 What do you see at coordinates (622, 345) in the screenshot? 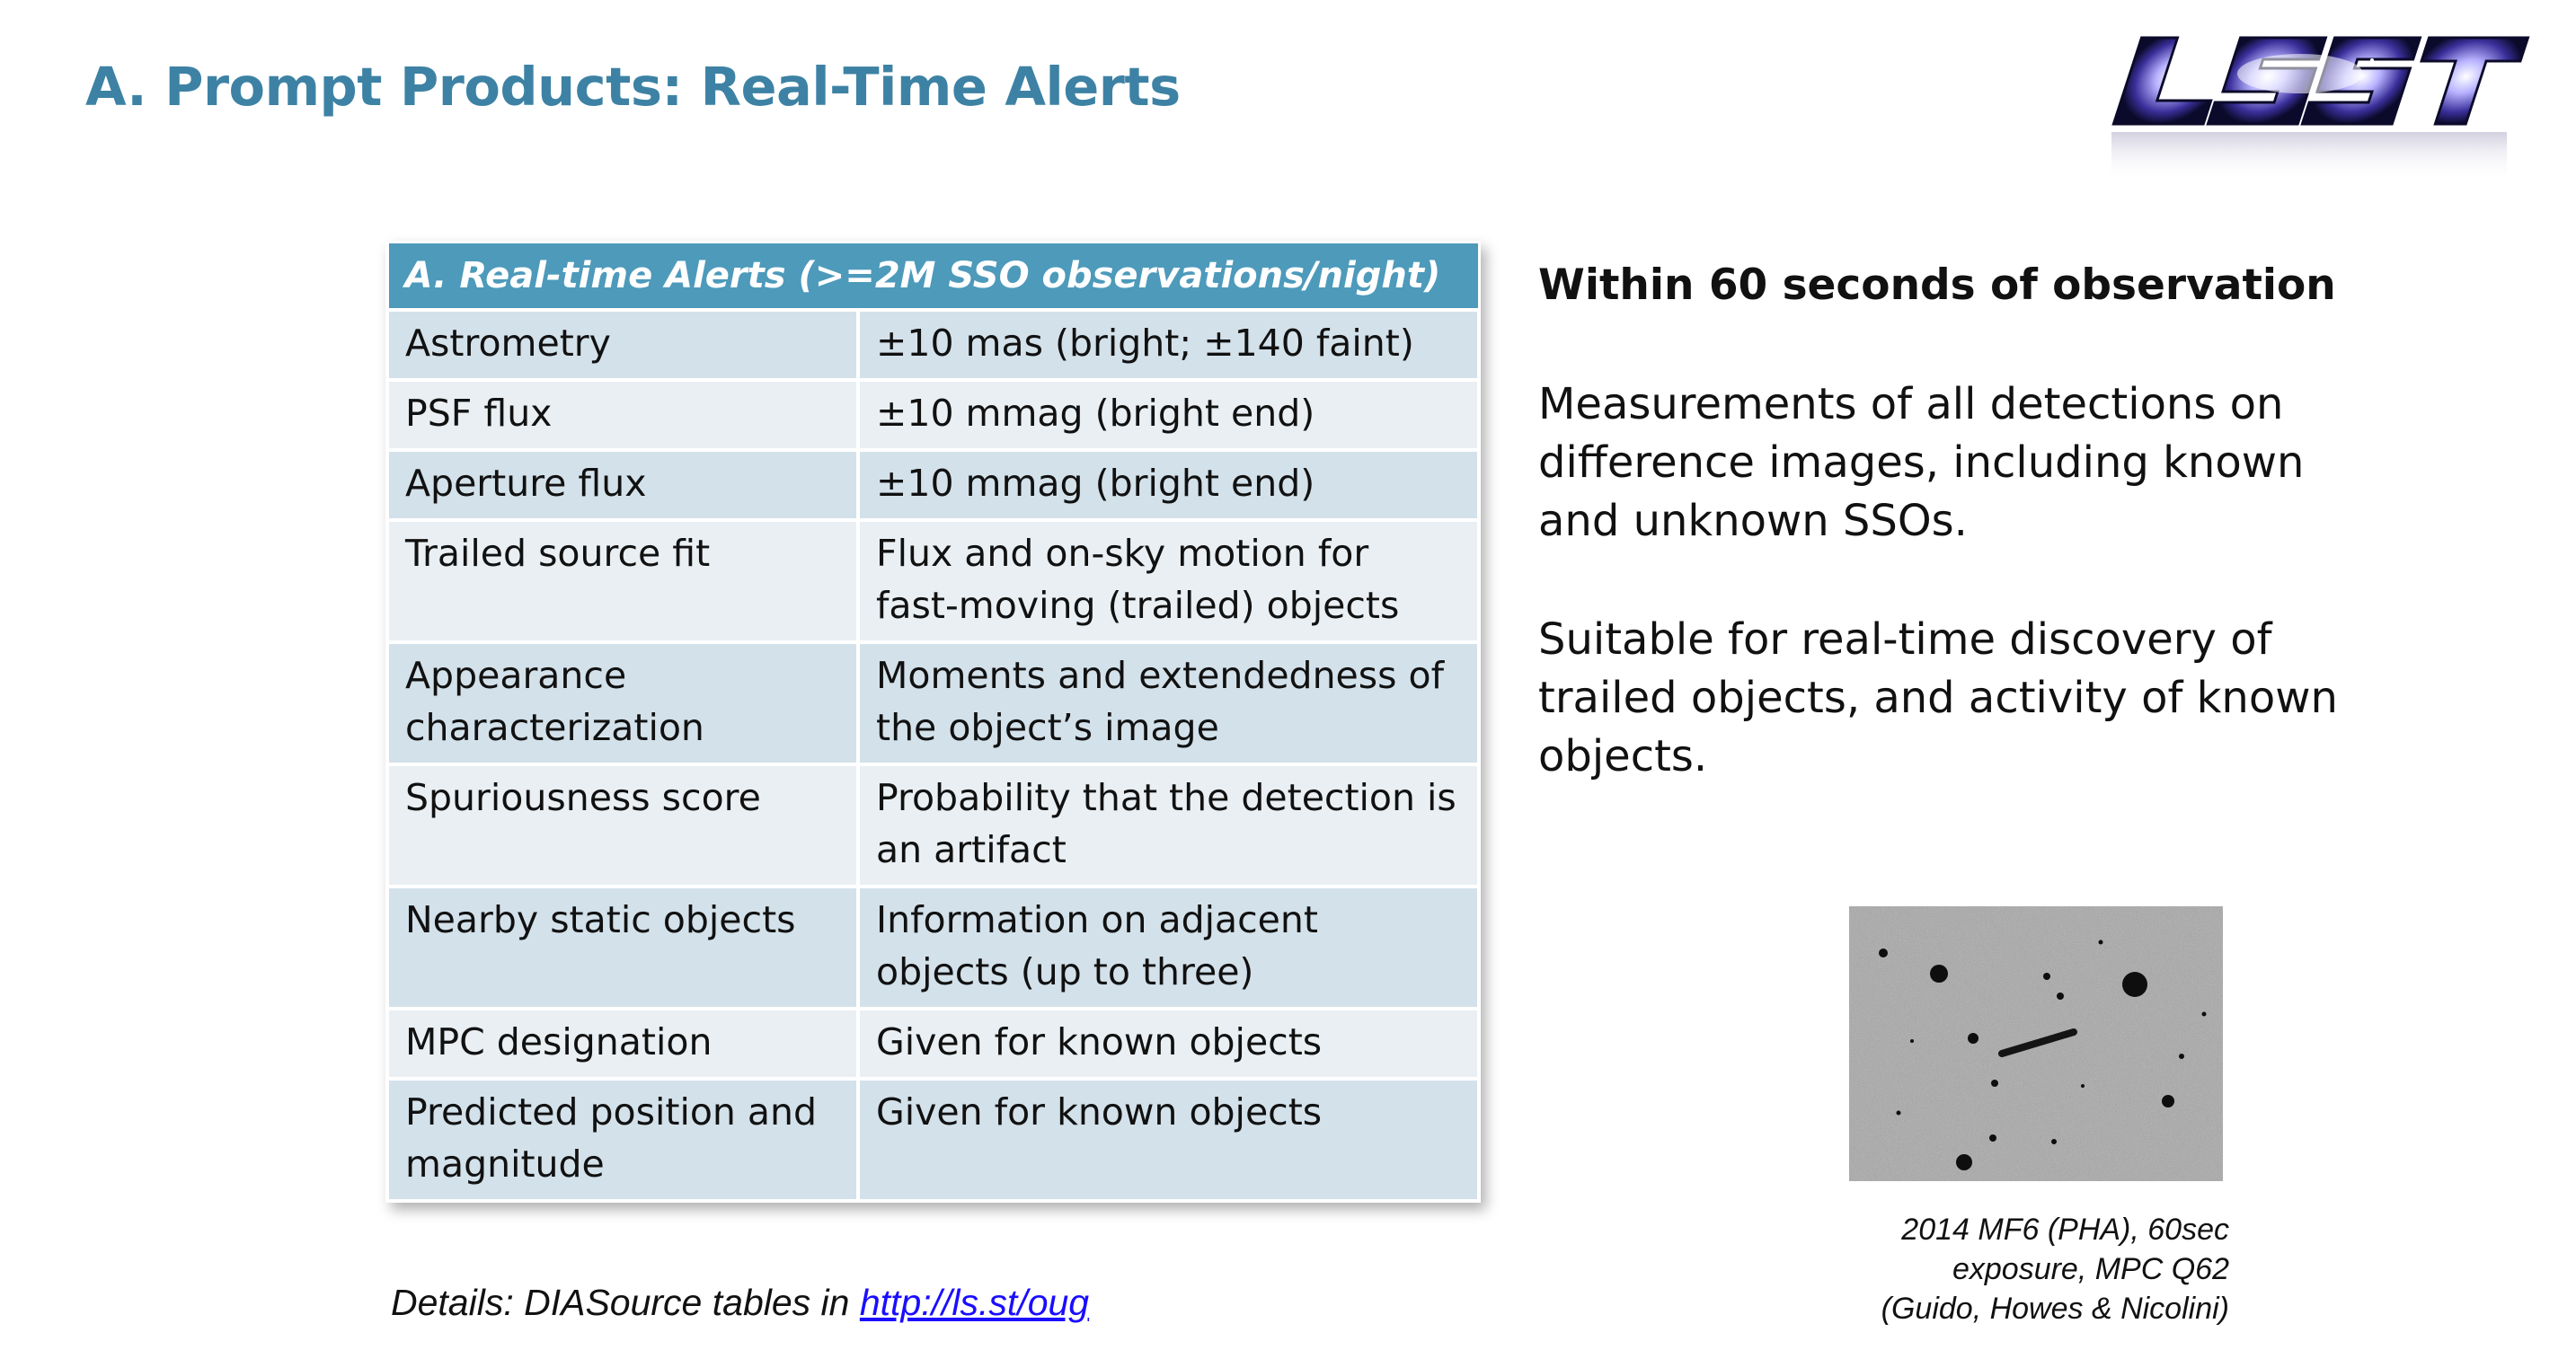
I see `row-field: Astrometry` at bounding box center [622, 345].